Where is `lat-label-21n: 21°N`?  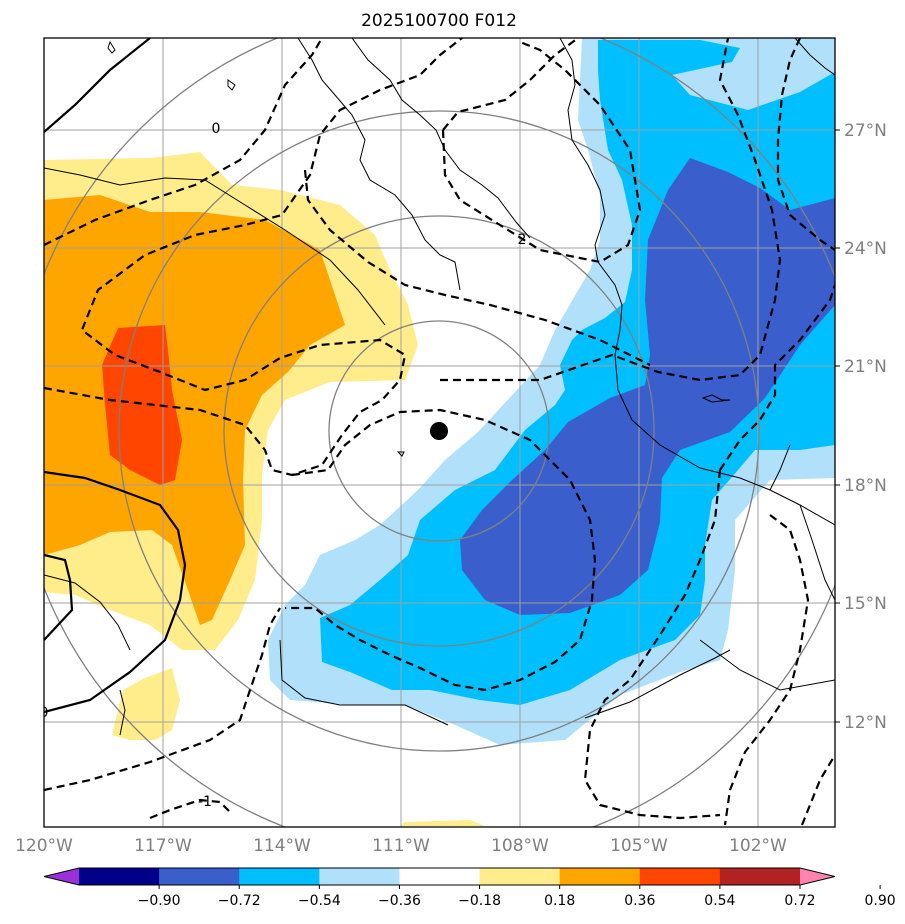
lat-label-21n: 21°N is located at coordinates (865, 367).